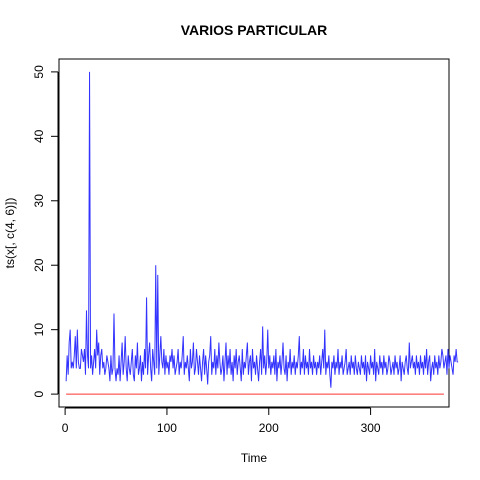 Image resolution: width=480 pixels, height=480 pixels. What do you see at coordinates (254, 30) in the screenshot?
I see `chart-title: VARIOS PARTICULAR` at bounding box center [254, 30].